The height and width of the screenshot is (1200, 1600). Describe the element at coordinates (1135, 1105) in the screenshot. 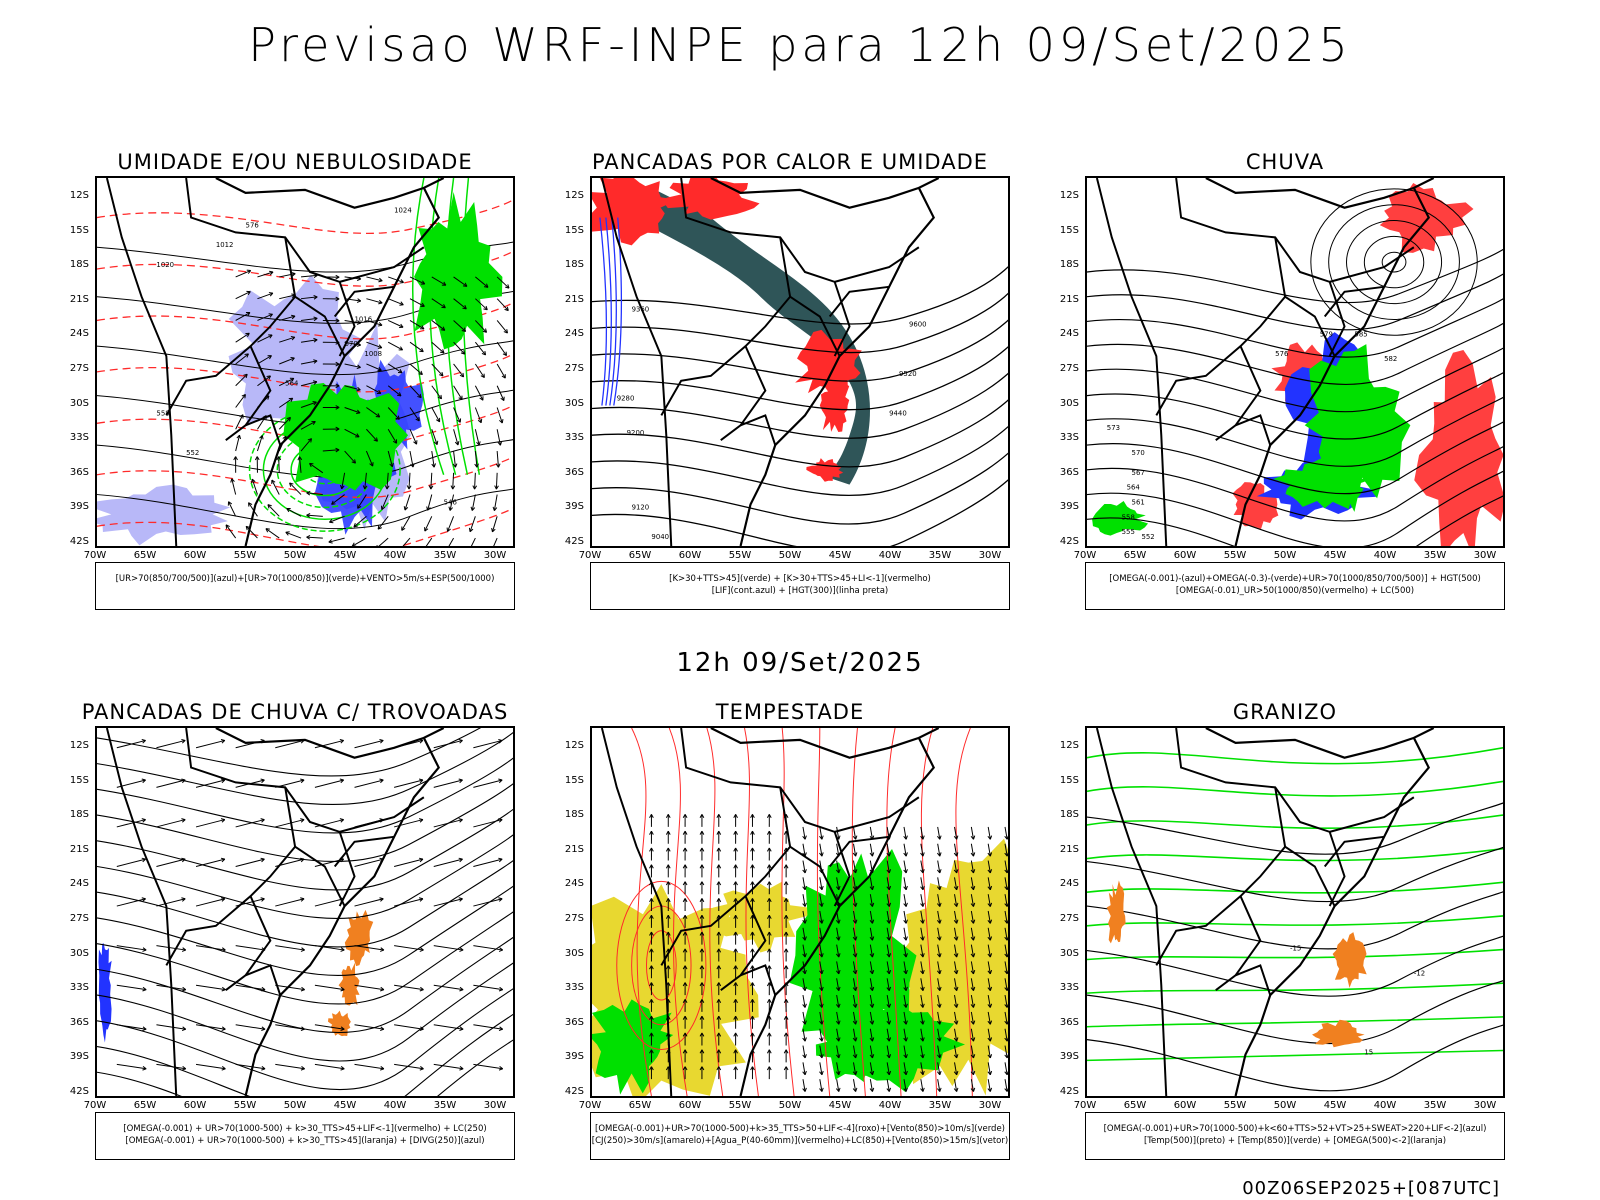

I see `lon-tick-label: 65W` at that location.